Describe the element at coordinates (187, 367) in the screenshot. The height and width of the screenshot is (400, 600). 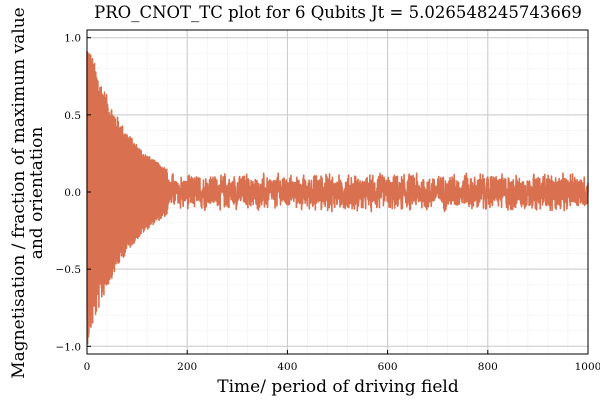
I see `x-tick-label: 200` at that location.